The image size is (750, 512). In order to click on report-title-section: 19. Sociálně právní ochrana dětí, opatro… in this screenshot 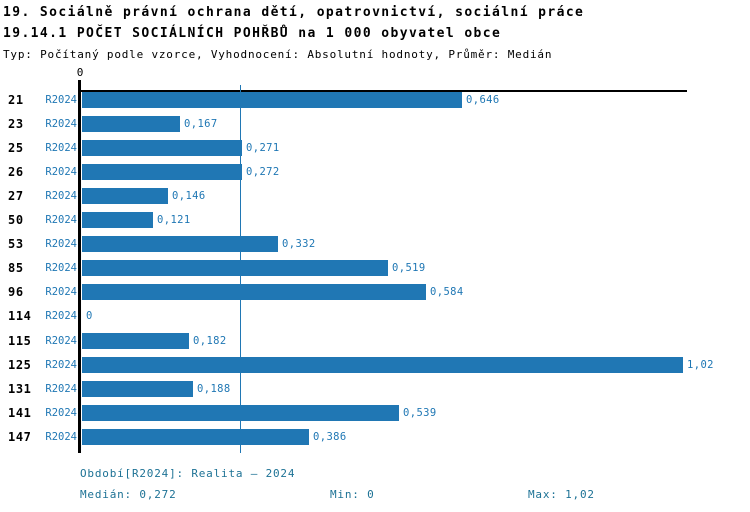, I will do `click(294, 12)`.